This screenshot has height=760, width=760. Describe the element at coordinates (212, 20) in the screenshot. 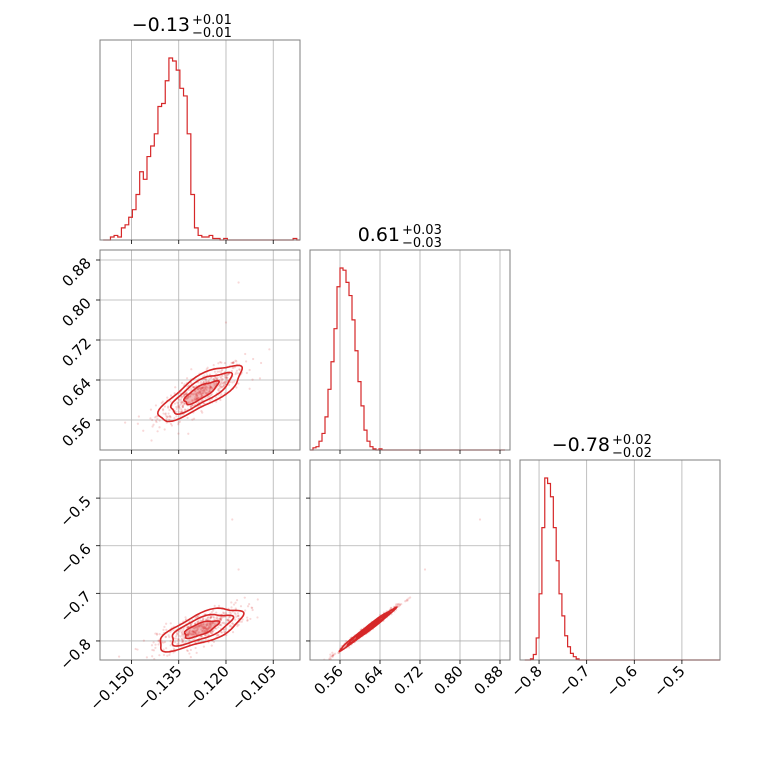

I see `panel-title-upper: +0.01` at that location.